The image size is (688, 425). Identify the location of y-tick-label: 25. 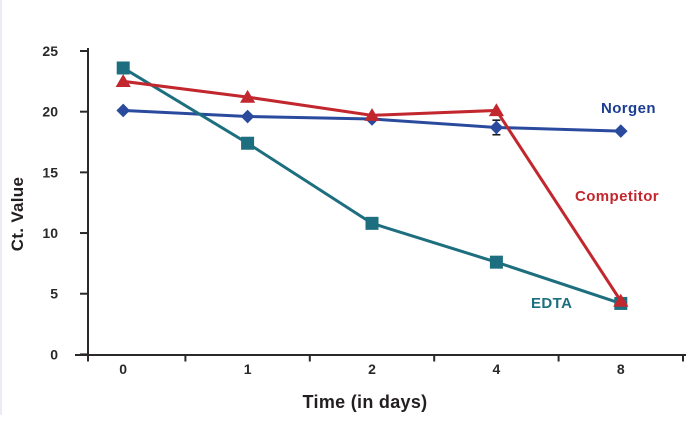
(50, 51).